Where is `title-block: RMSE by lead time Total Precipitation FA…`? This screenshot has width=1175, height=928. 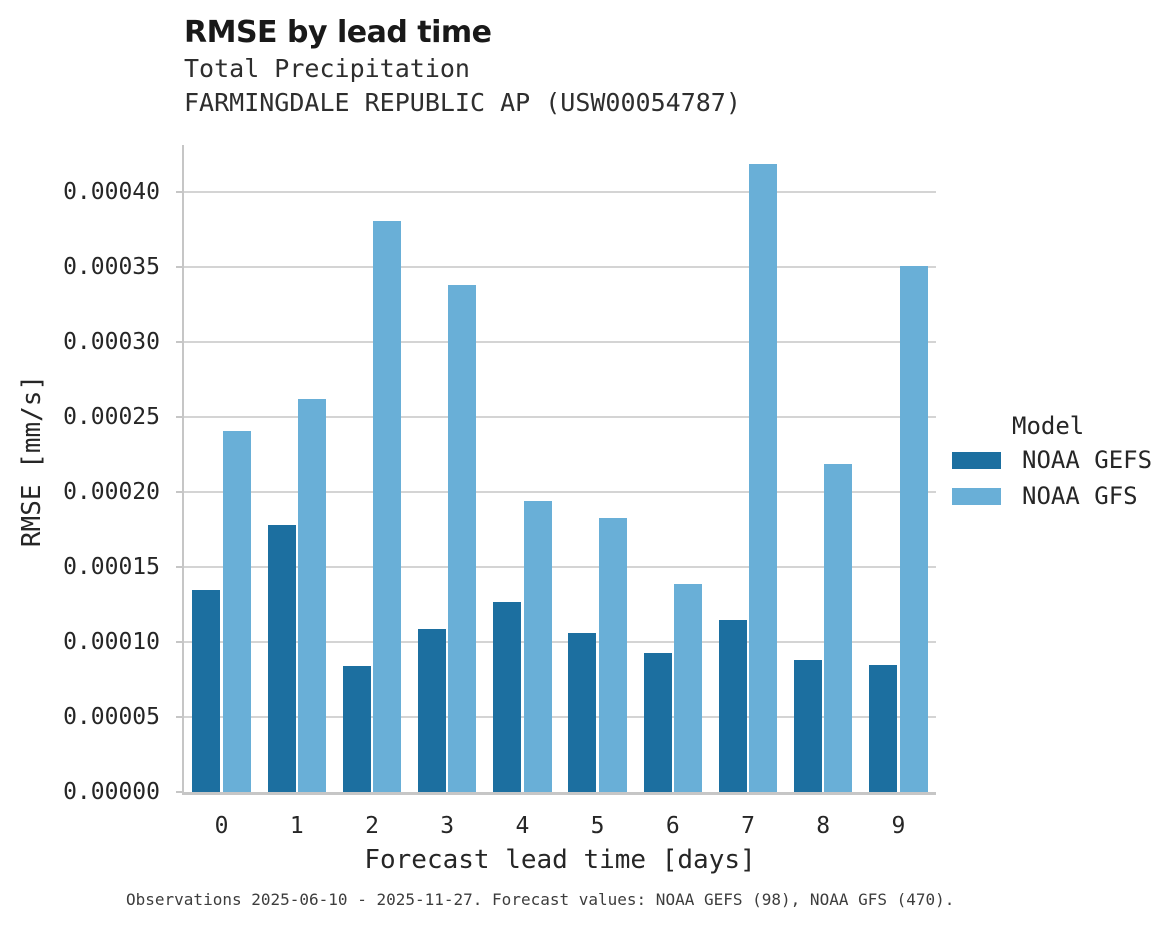
title-block: RMSE by lead time Total Precipitation FA… is located at coordinates (462, 67).